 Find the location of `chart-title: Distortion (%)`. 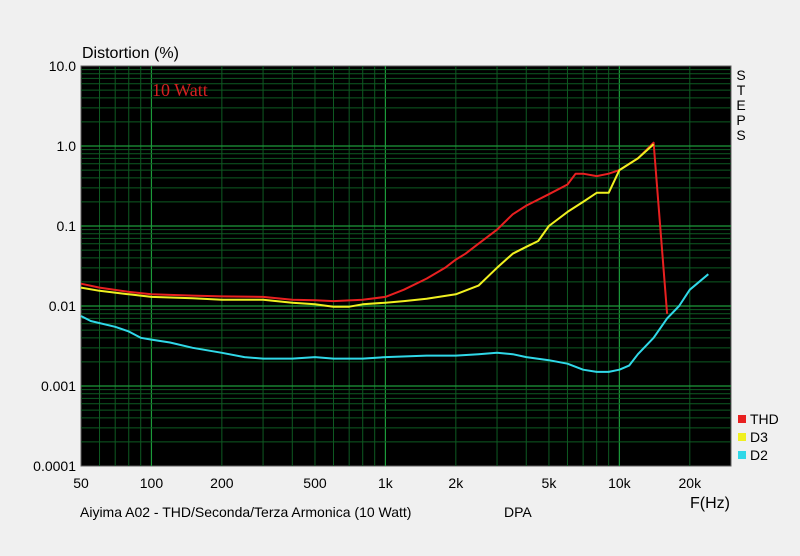

chart-title: Distortion (%) is located at coordinates (130, 53).